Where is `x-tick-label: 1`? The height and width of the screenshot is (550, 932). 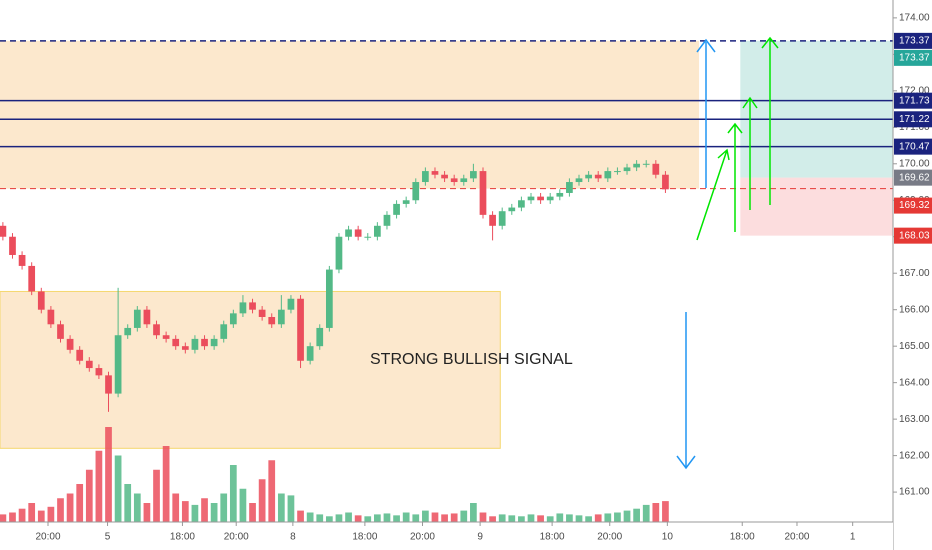 x-tick-label: 1 is located at coordinates (853, 537).